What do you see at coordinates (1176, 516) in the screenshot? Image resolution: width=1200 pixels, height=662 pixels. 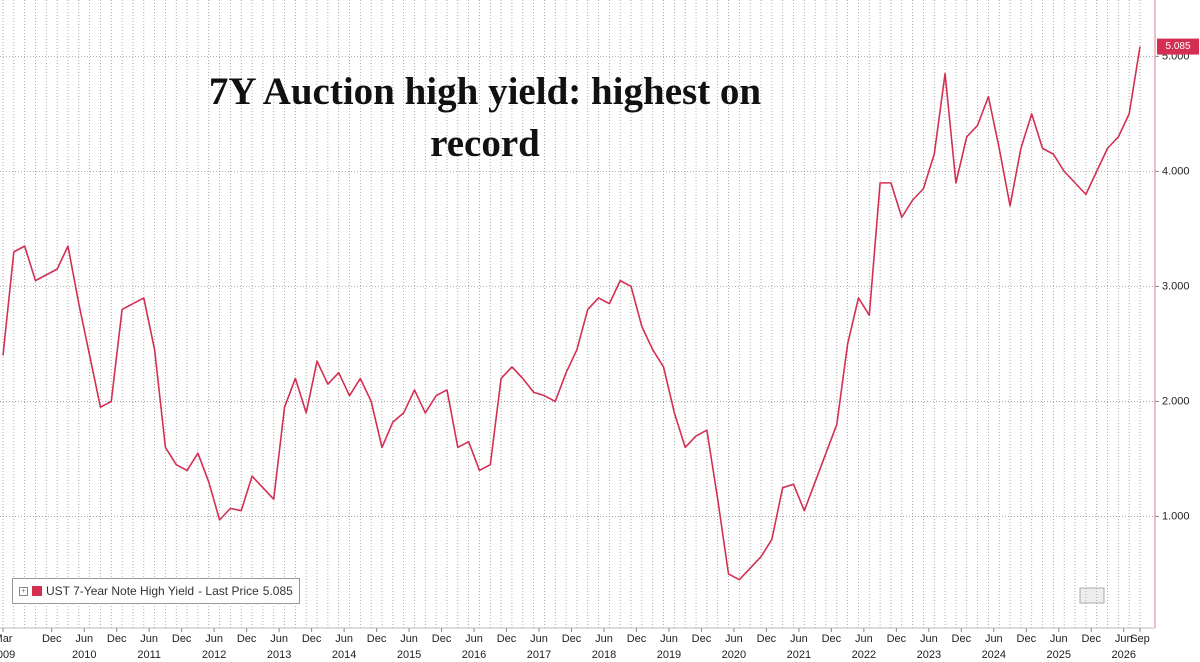 I see `y-tick-label: 1.000` at bounding box center [1176, 516].